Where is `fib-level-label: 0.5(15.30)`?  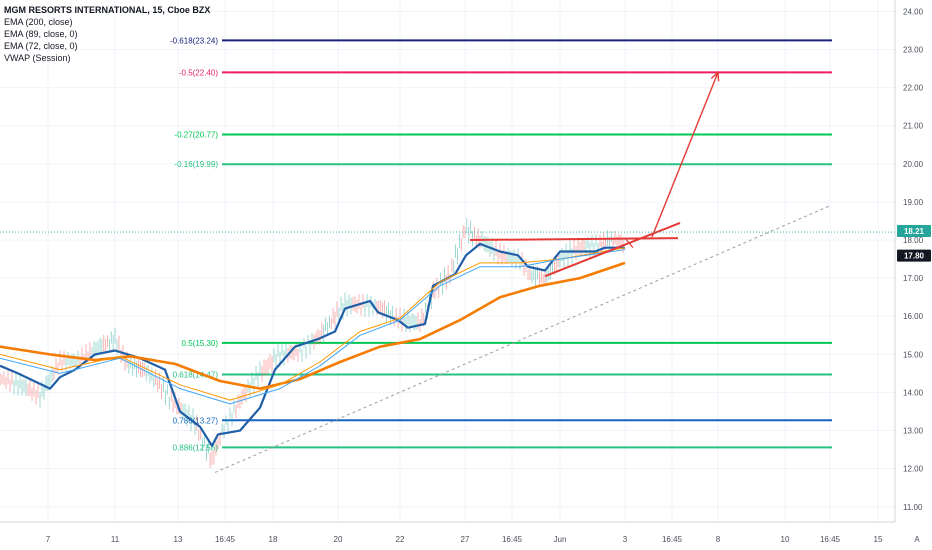 fib-level-label: 0.5(15.30) is located at coordinates (200, 343).